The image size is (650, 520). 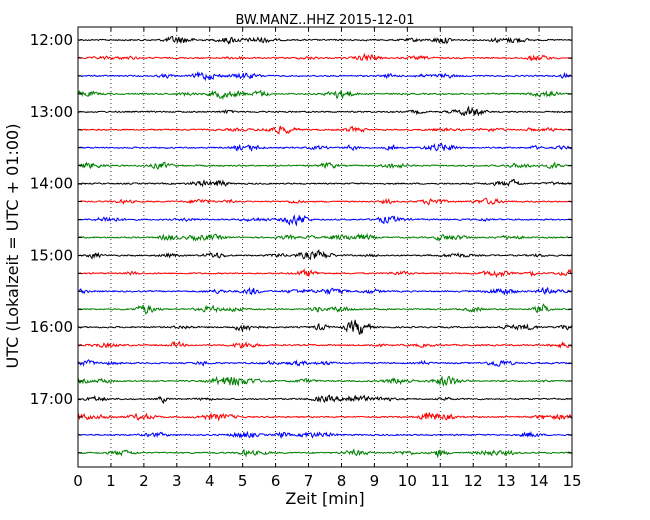 What do you see at coordinates (243, 481) in the screenshot?
I see `x-tick-label: 5` at bounding box center [243, 481].